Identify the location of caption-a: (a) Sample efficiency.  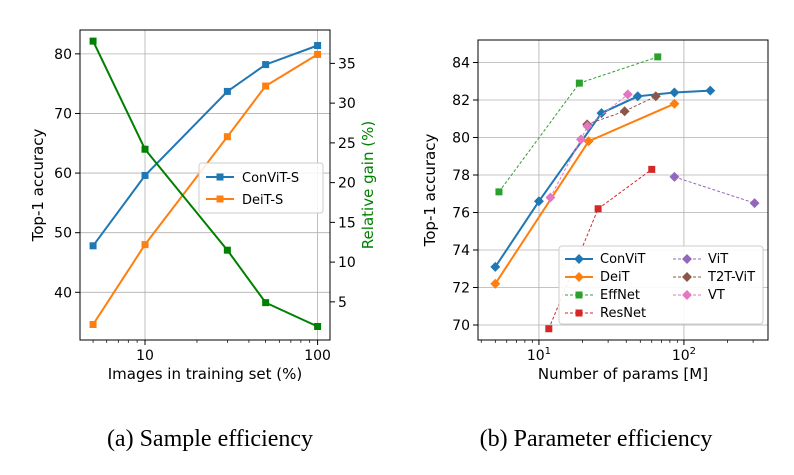
(210, 439).